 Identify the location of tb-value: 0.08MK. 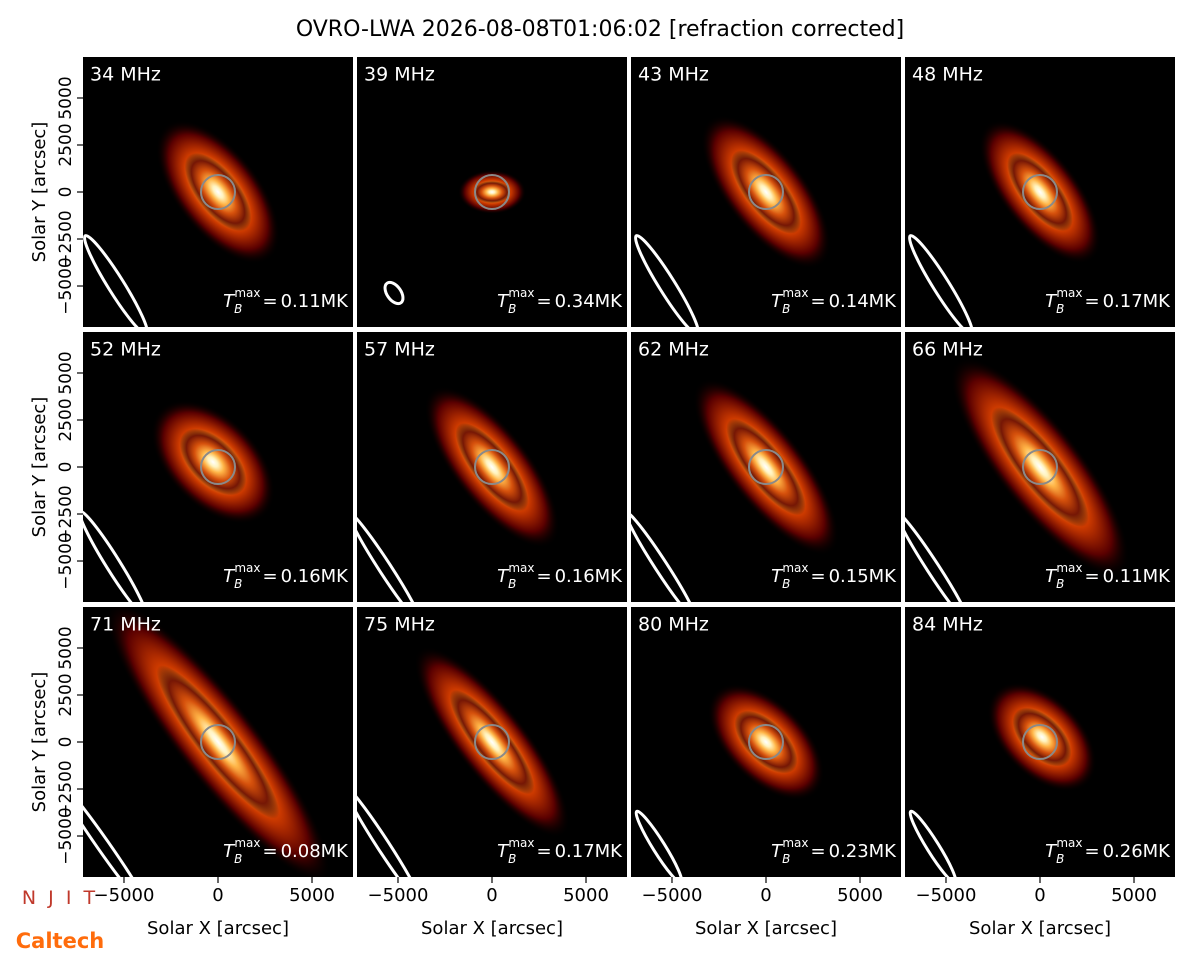
(315, 851).